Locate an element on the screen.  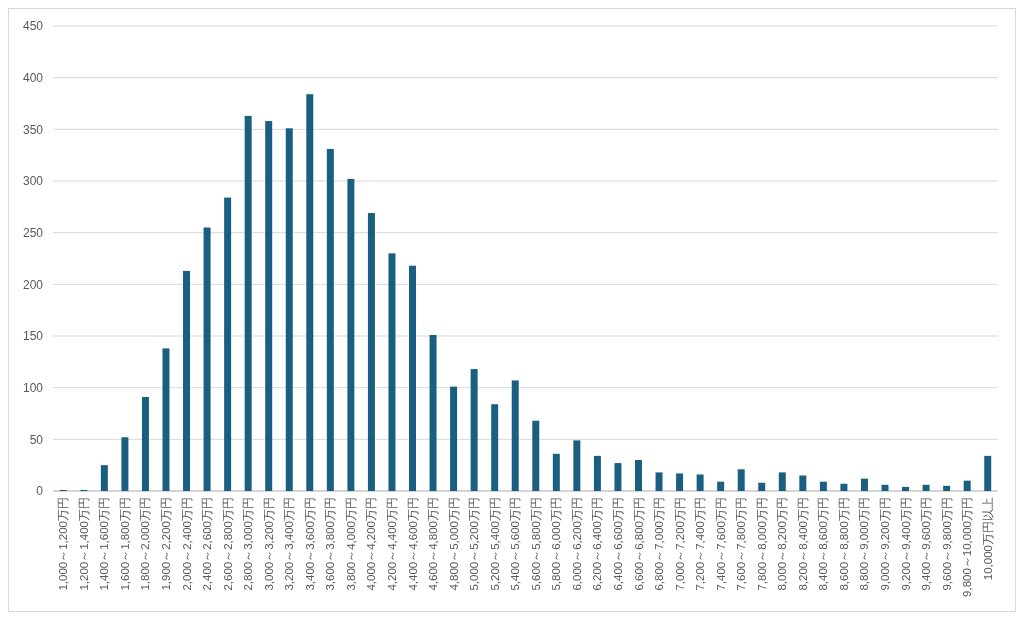
x-tick-label: 6,600～6,800万円 is located at coordinates (638, 544).